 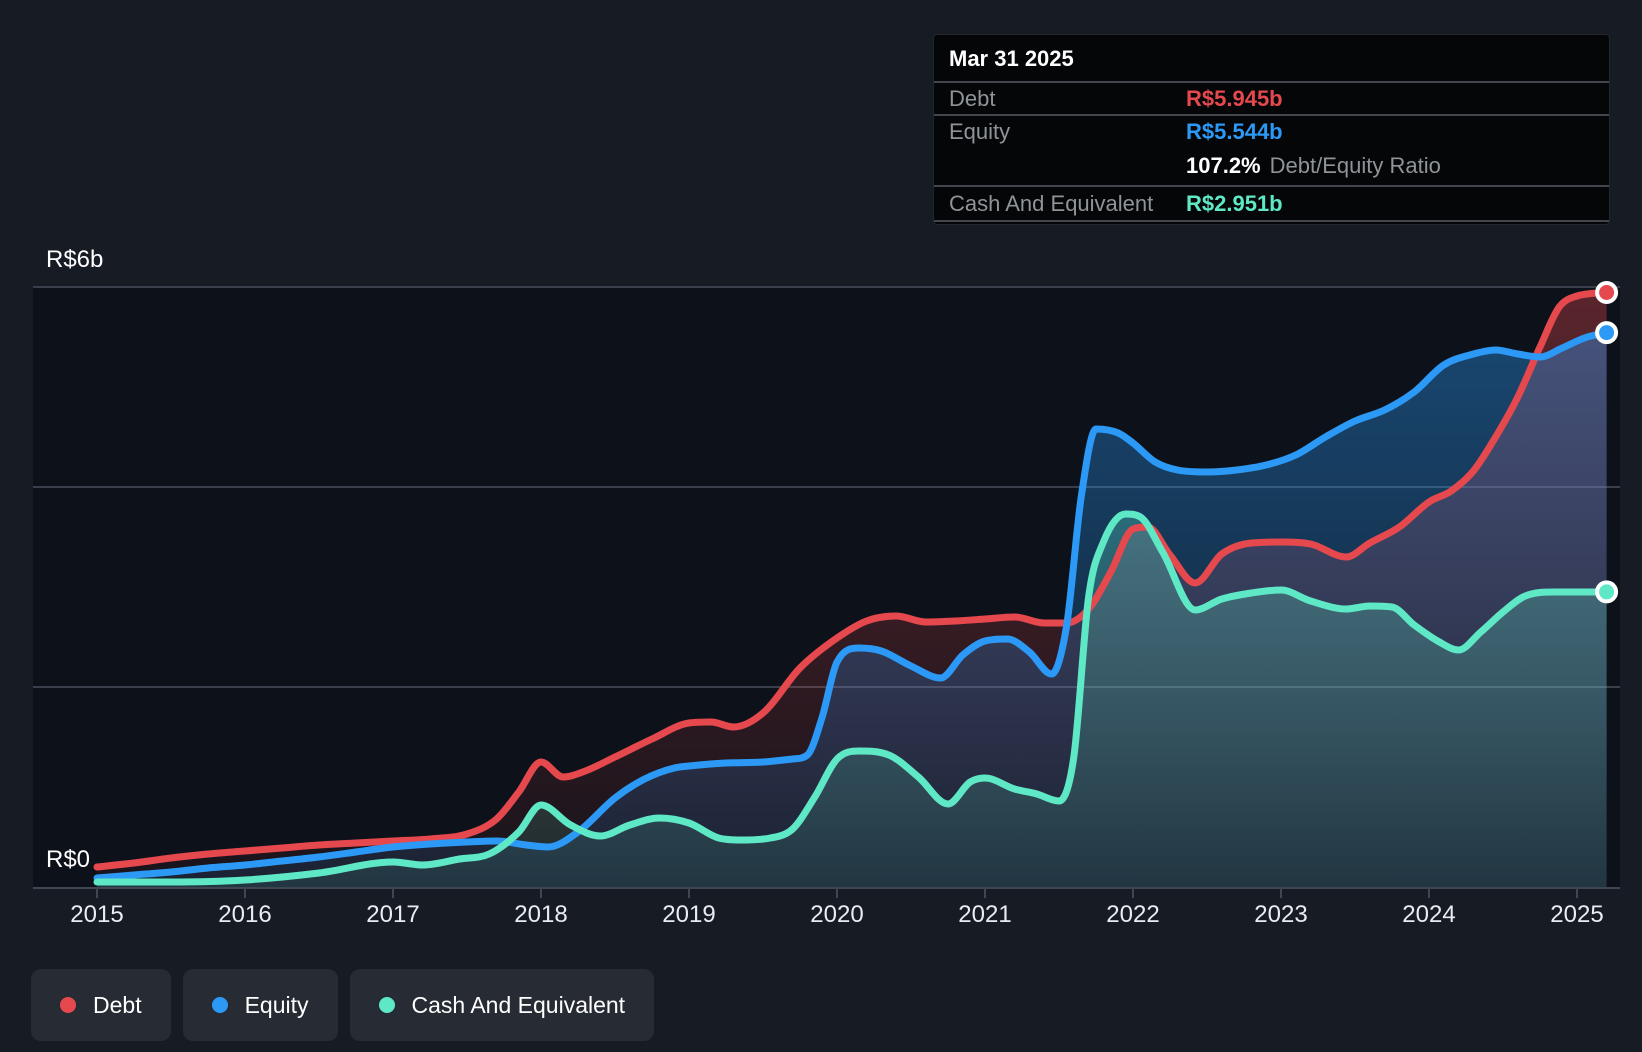 I want to click on tooltip-row-cash: Cash And Equivalent R$2.951b, so click(x=1271, y=204).